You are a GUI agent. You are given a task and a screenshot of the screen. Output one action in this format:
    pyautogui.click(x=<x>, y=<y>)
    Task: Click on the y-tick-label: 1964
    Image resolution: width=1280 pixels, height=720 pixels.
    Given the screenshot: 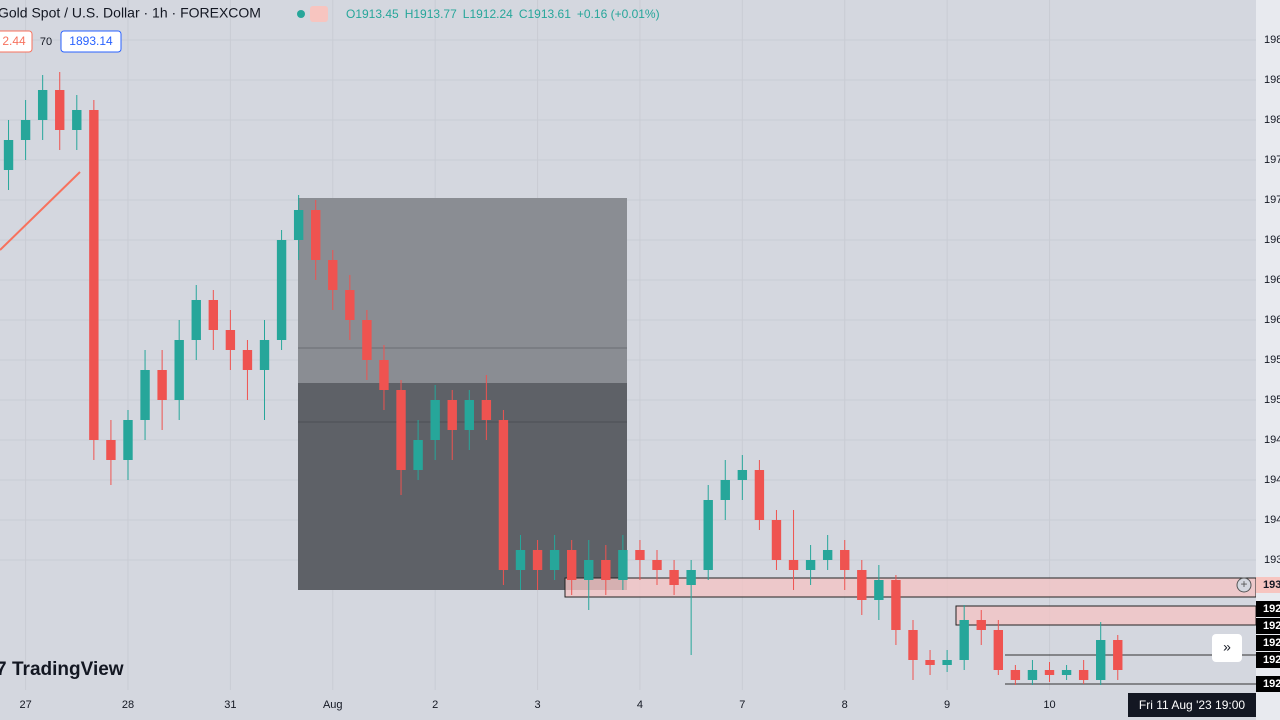 What is the action you would take?
    pyautogui.click(x=1272, y=280)
    